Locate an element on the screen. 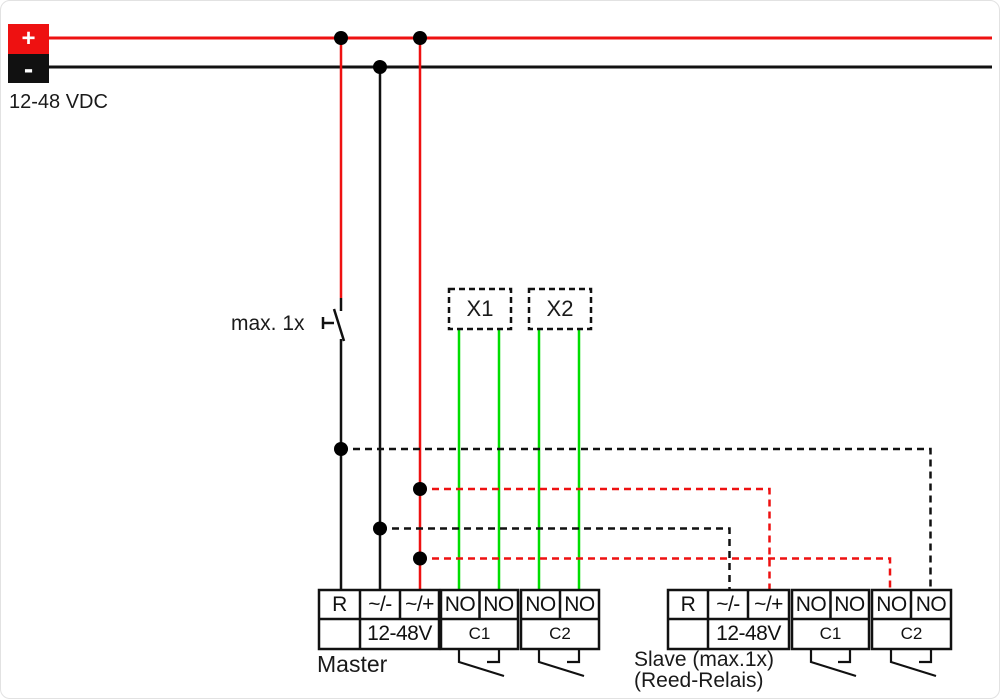 The height and width of the screenshot is (699, 1000). master-terminal-no2: NO is located at coordinates (498, 604).